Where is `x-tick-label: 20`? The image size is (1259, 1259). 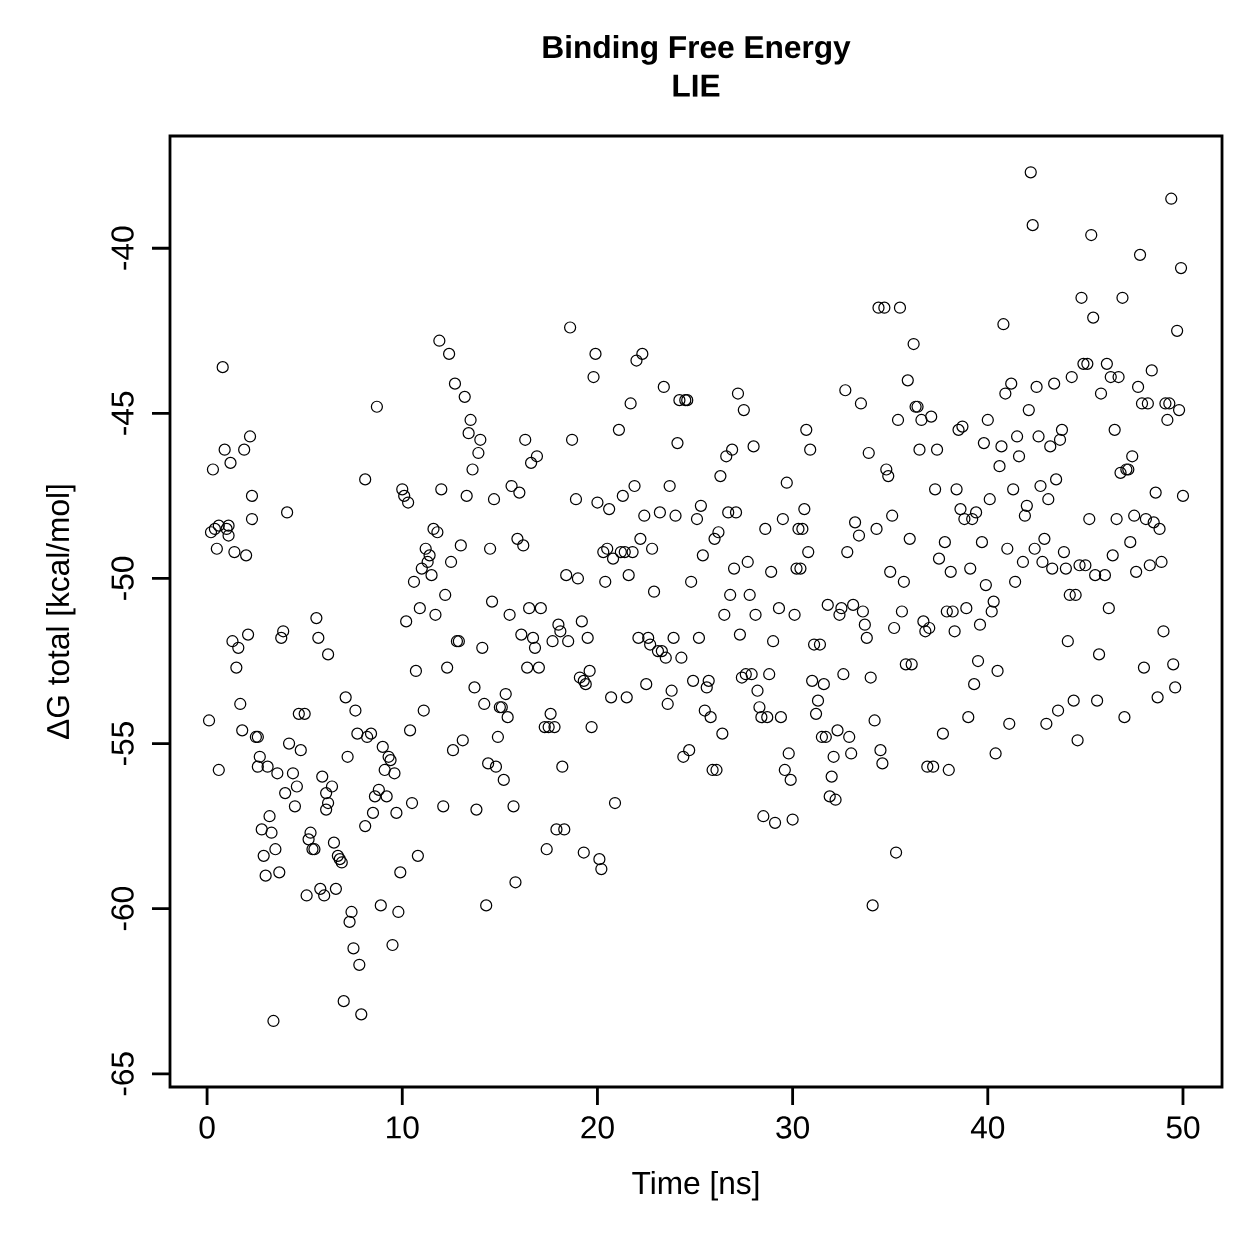
x-tick-label: 20 is located at coordinates (597, 1127).